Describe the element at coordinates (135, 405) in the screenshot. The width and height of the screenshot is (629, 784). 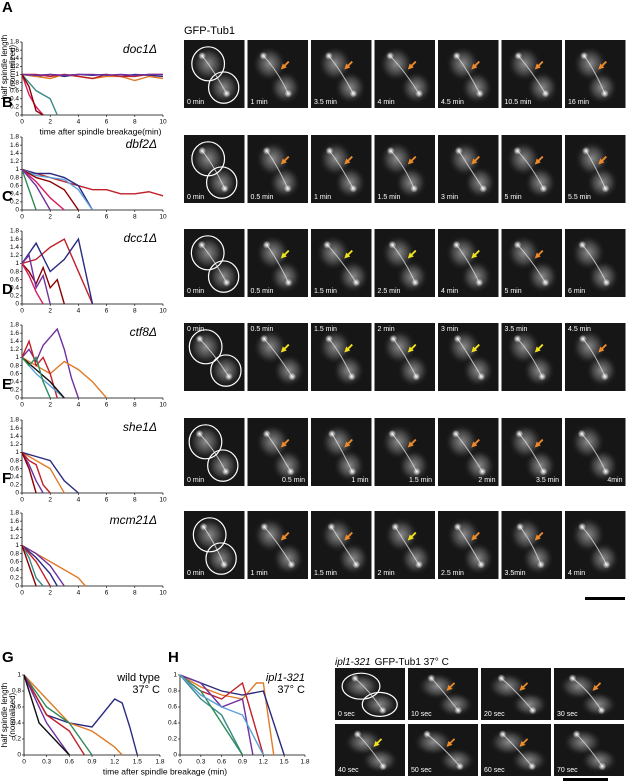
I see `x-tick-label: 8` at that location.